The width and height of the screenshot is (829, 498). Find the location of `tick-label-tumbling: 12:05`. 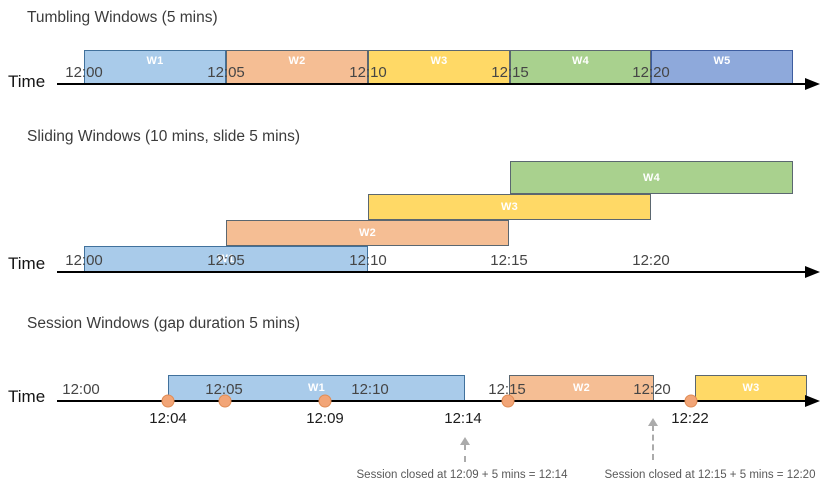

tick-label-tumbling: 12:05 is located at coordinates (226, 72).